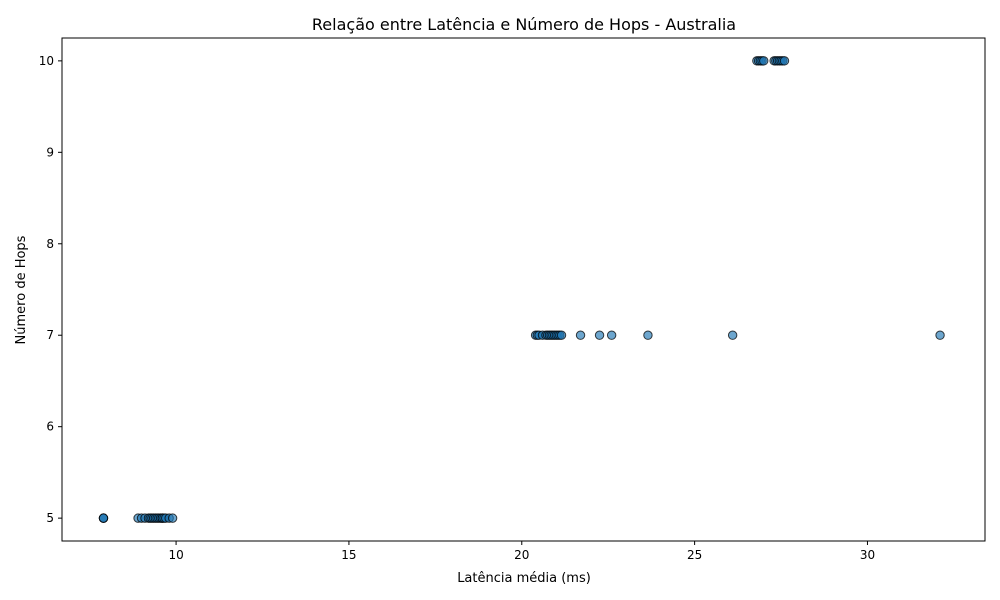 This screenshot has height=600, width=1000. What do you see at coordinates (50, 289) in the screenshot?
I see `y-axis-ticks: 5 6 7 8 9 10` at bounding box center [50, 289].